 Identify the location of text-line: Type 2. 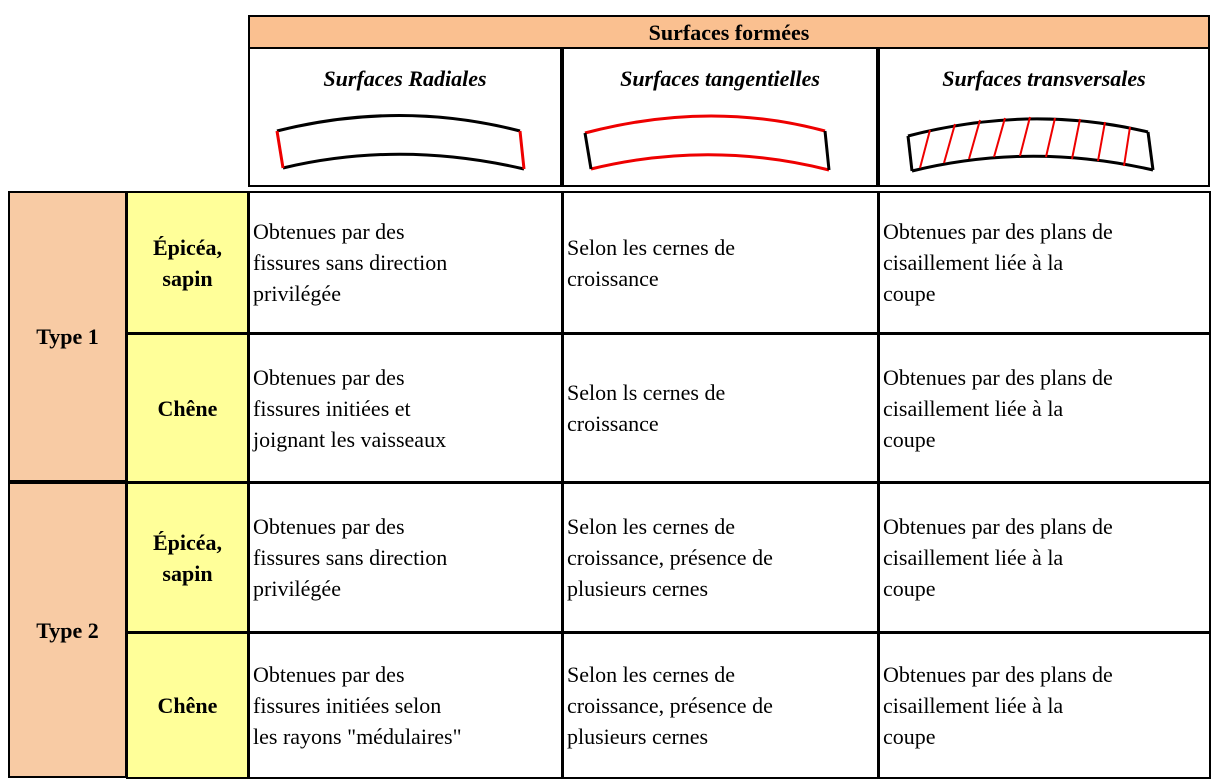
(67, 630).